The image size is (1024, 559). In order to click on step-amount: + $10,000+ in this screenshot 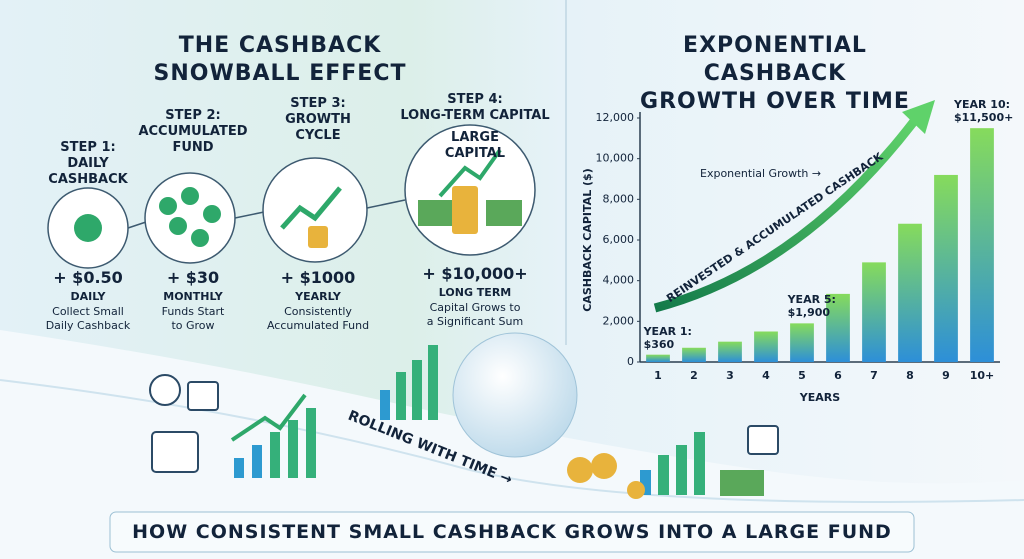, I will do `click(475, 273)`.